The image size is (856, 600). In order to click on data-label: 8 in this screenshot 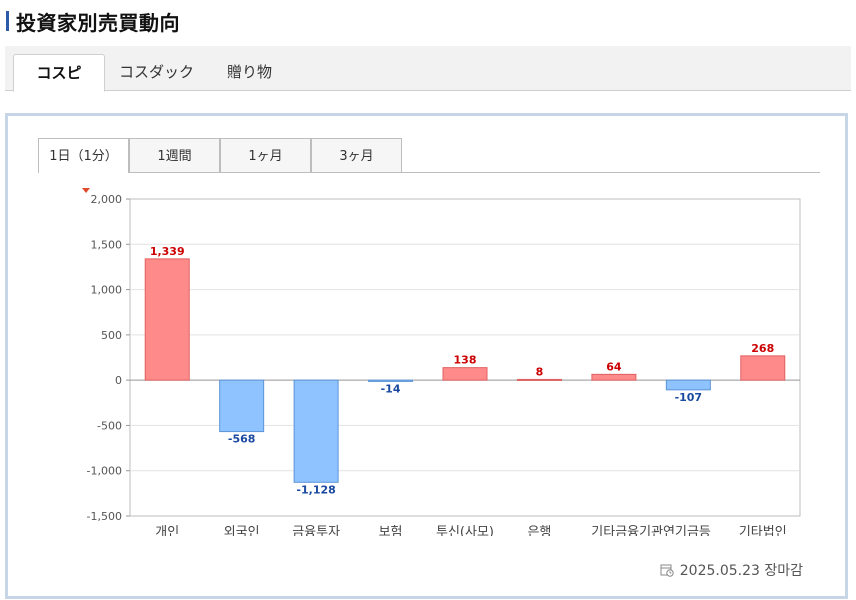, I will do `click(540, 371)`.